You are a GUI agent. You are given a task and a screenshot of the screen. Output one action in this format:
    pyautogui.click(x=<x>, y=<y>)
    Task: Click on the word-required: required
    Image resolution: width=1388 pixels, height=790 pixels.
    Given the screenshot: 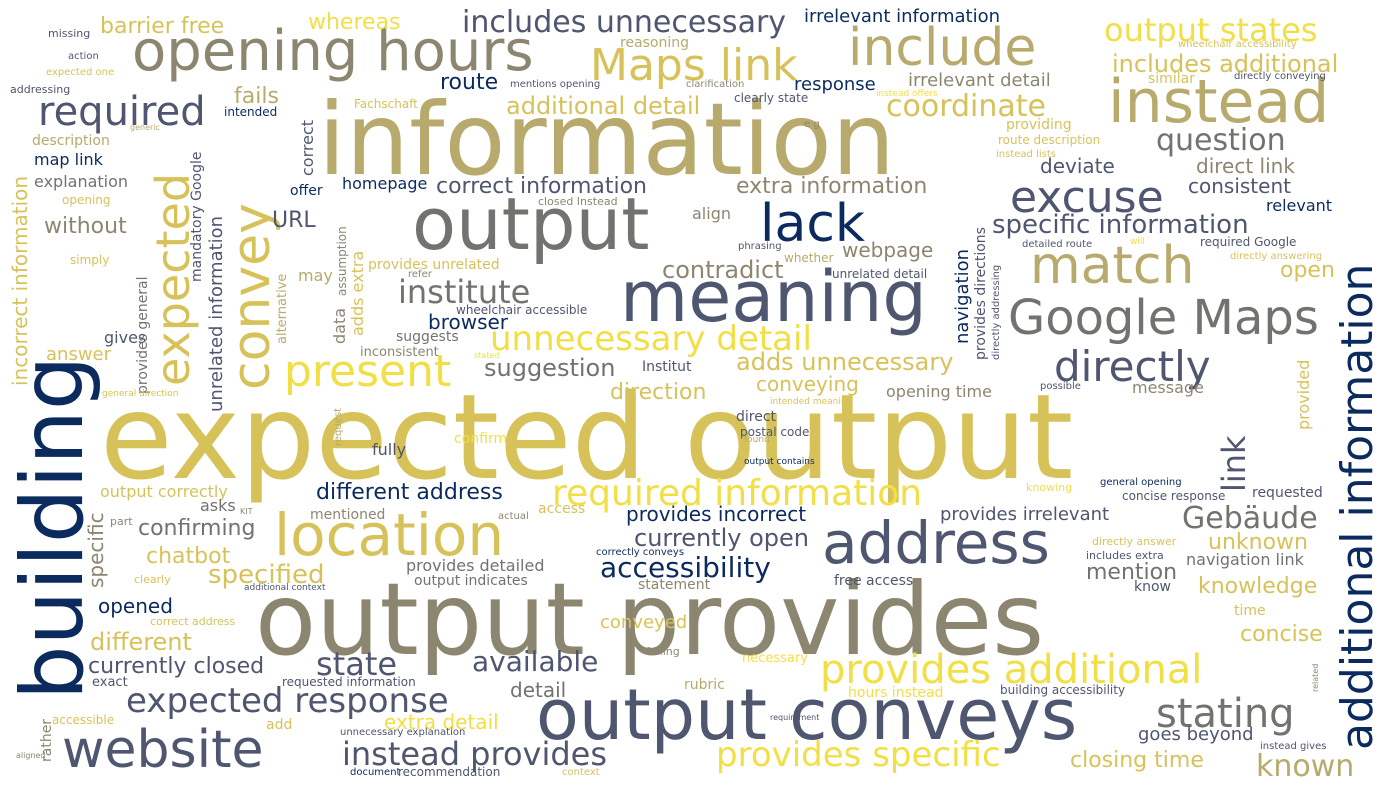 What is the action you would take?
    pyautogui.click(x=122, y=112)
    